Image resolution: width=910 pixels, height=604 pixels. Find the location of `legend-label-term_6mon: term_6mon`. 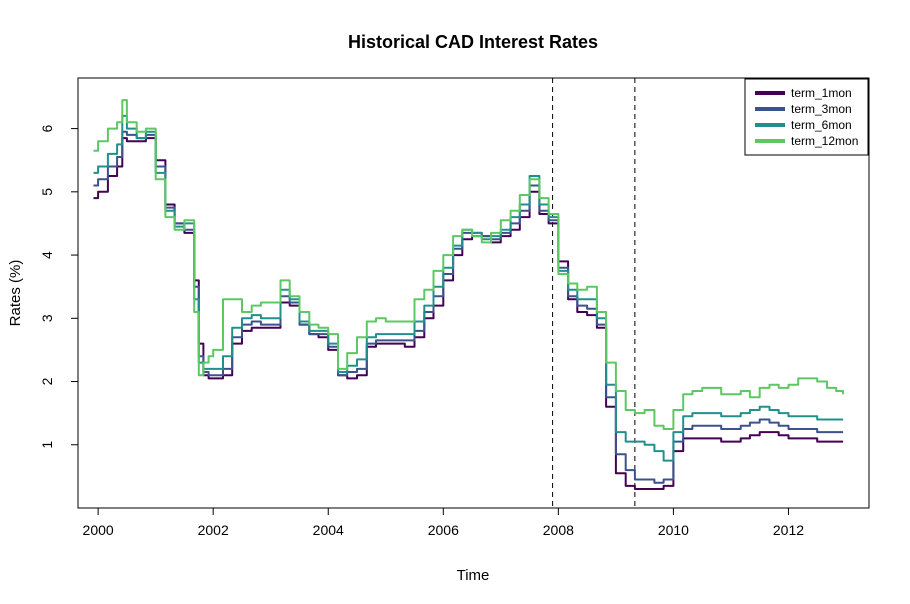

legend-label-term_6mon: term_6mon is located at coordinates (821, 125).